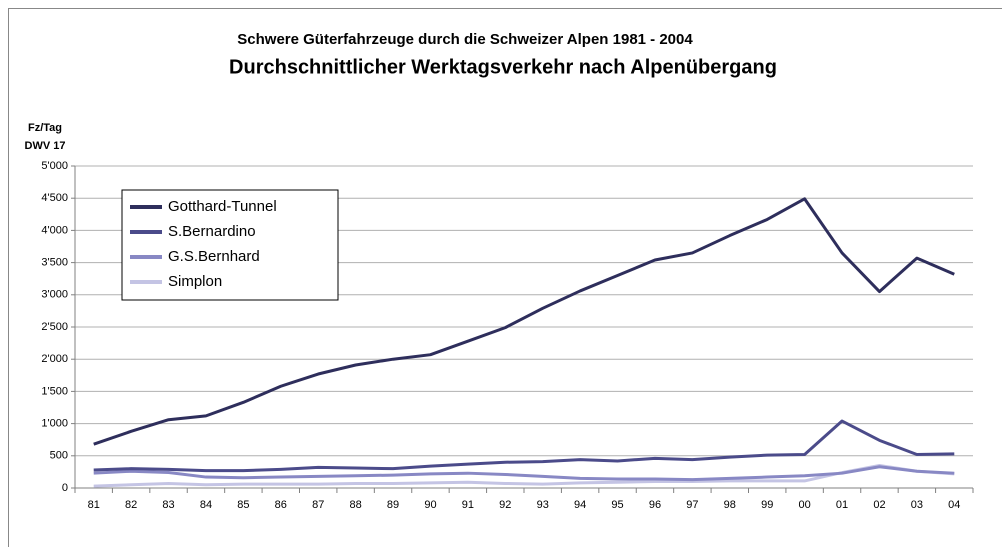 The image size is (1002, 552). What do you see at coordinates (767, 505) in the screenshot?
I see `x-tick-label: 99` at bounding box center [767, 505].